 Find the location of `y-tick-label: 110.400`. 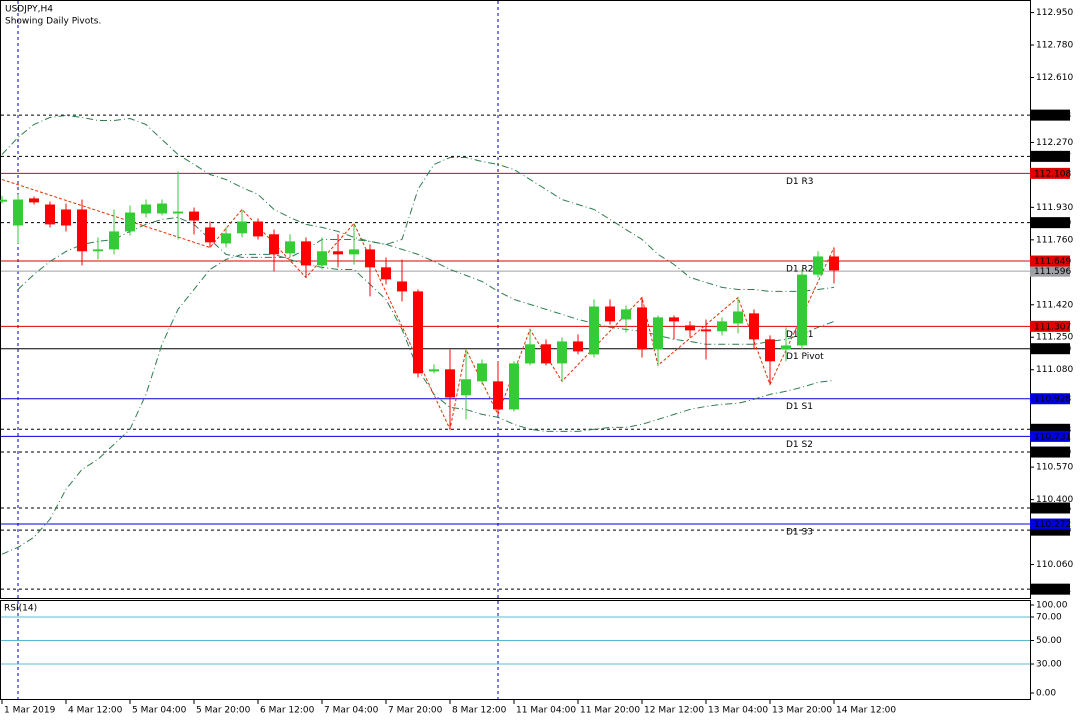

y-tick-label: 110.400 is located at coordinates (1054, 500).